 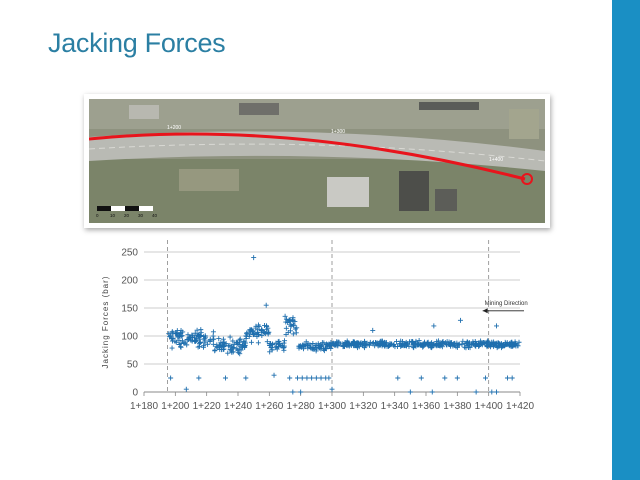 I want to click on map-station-label: 1+200, so click(x=174, y=128).